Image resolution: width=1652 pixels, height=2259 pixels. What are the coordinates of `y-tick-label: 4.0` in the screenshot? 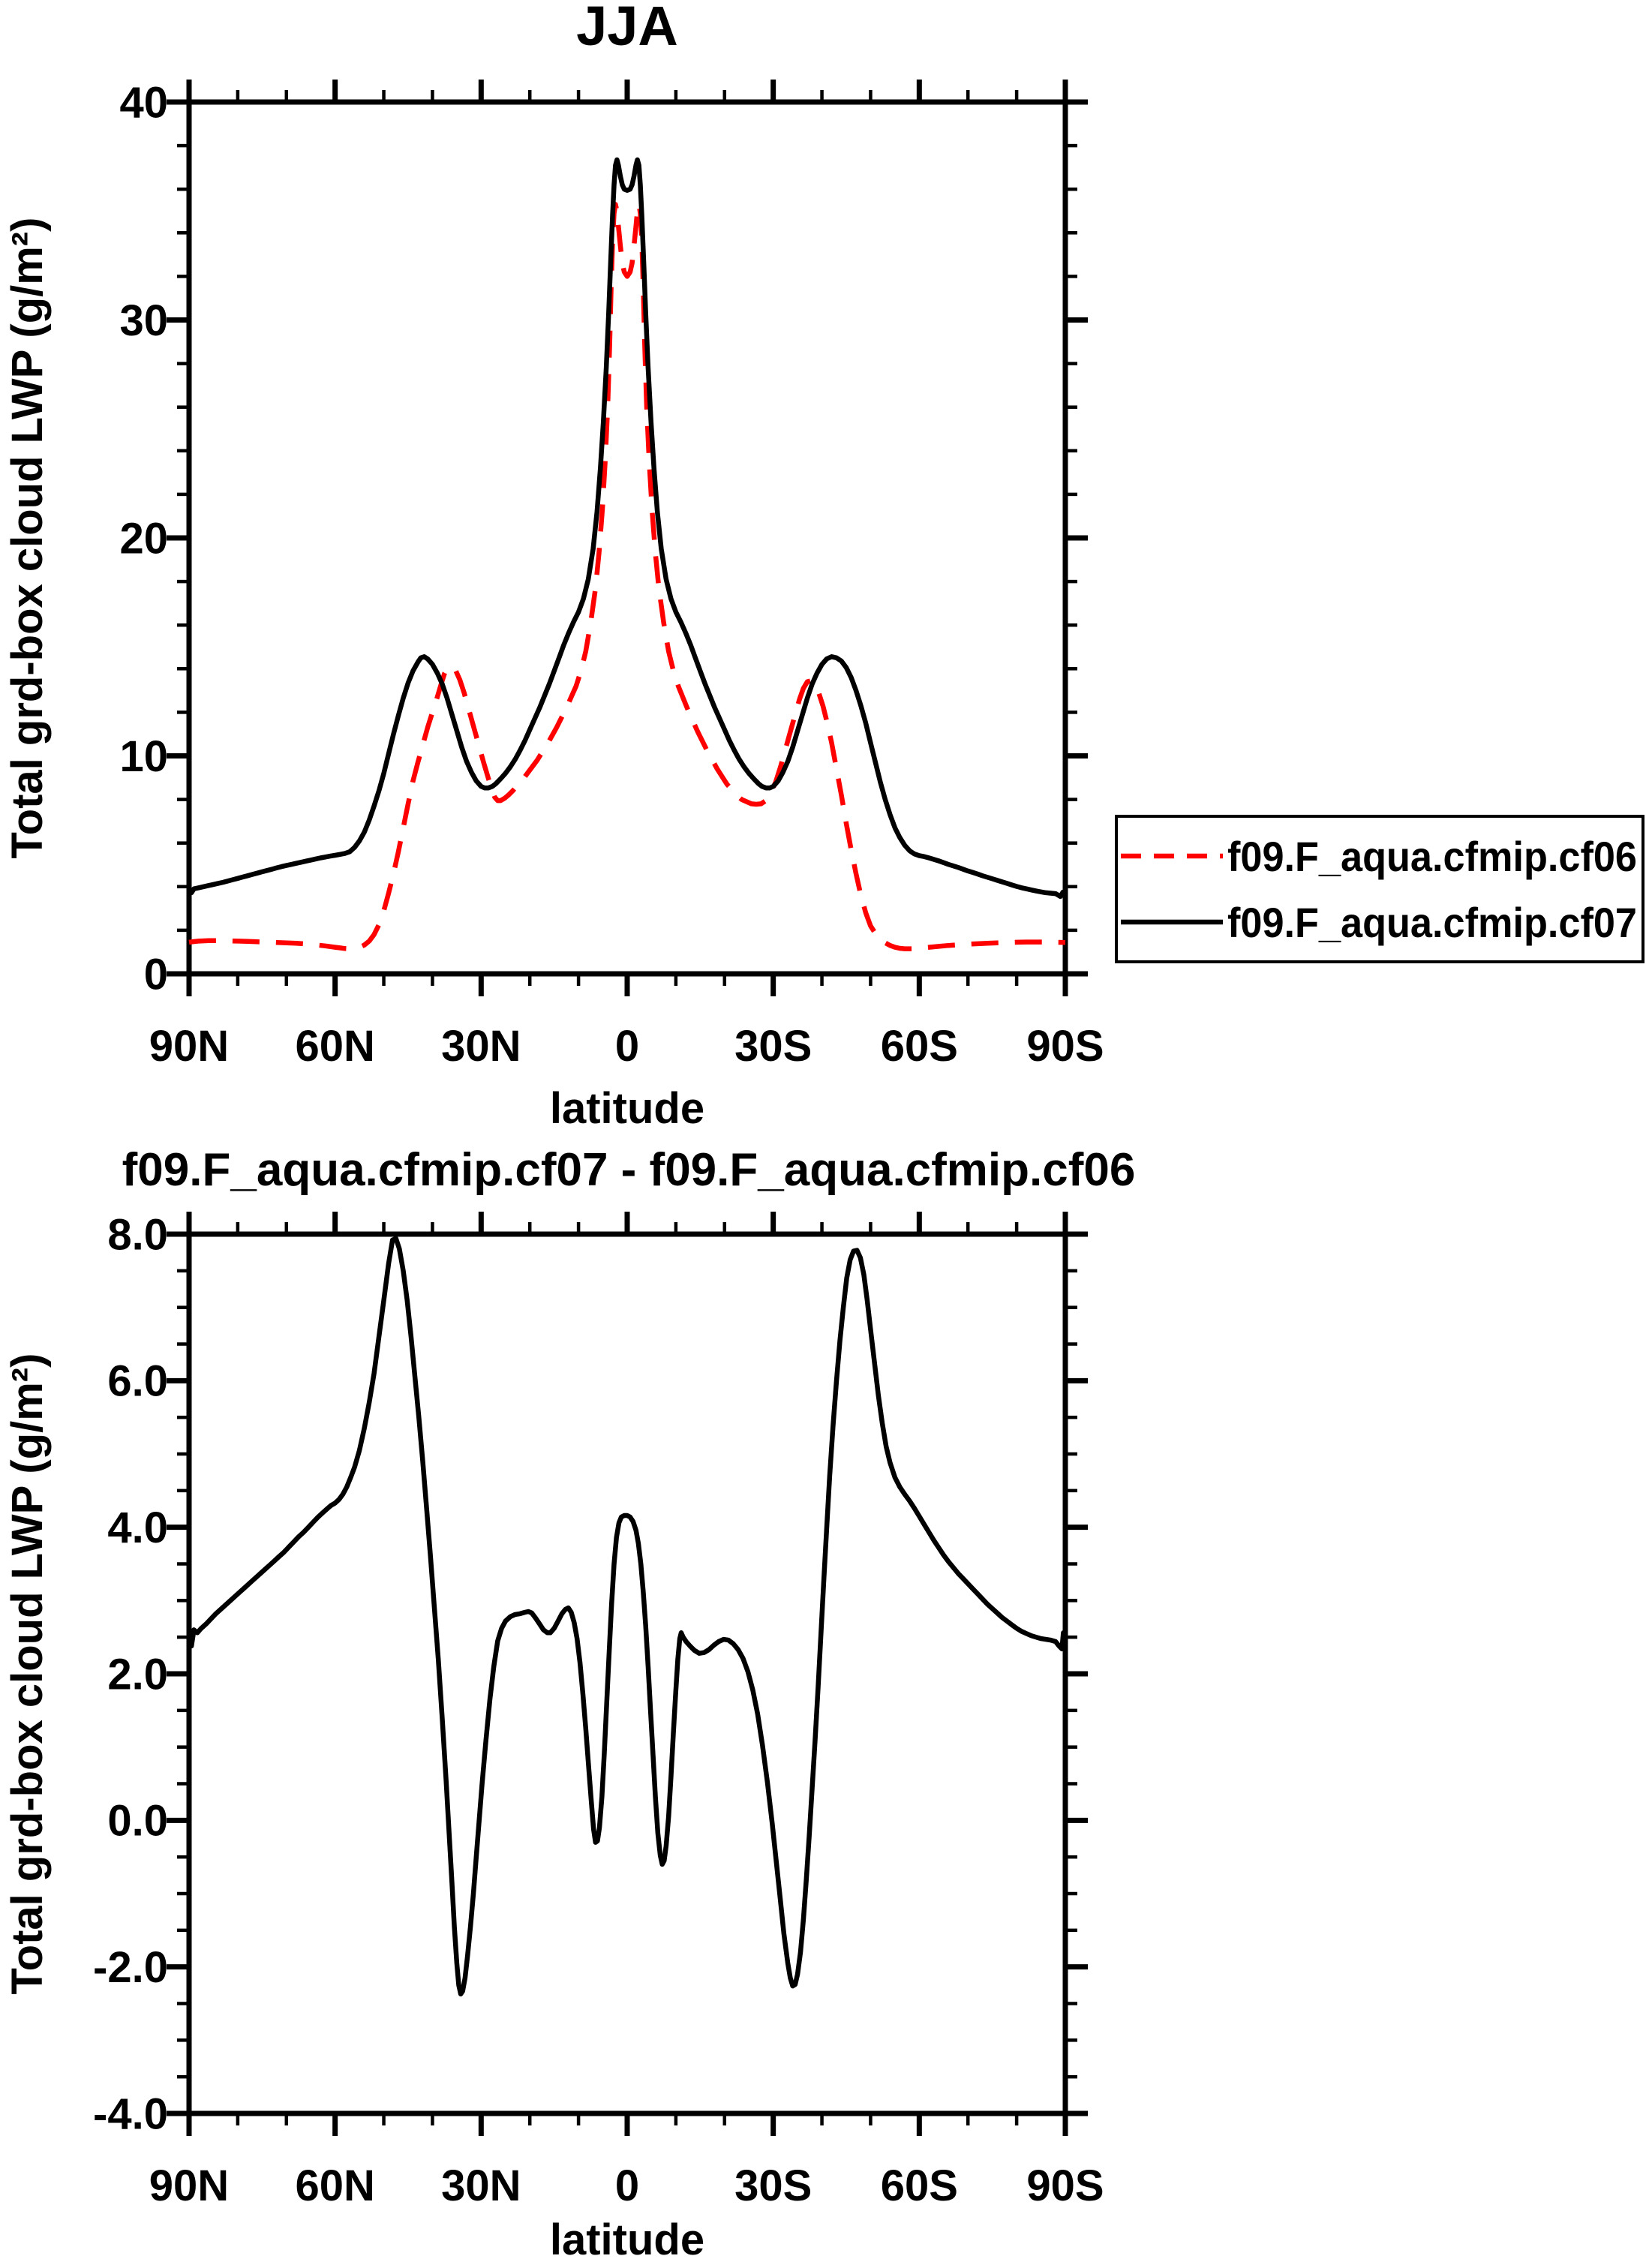 It's located at (137, 1527).